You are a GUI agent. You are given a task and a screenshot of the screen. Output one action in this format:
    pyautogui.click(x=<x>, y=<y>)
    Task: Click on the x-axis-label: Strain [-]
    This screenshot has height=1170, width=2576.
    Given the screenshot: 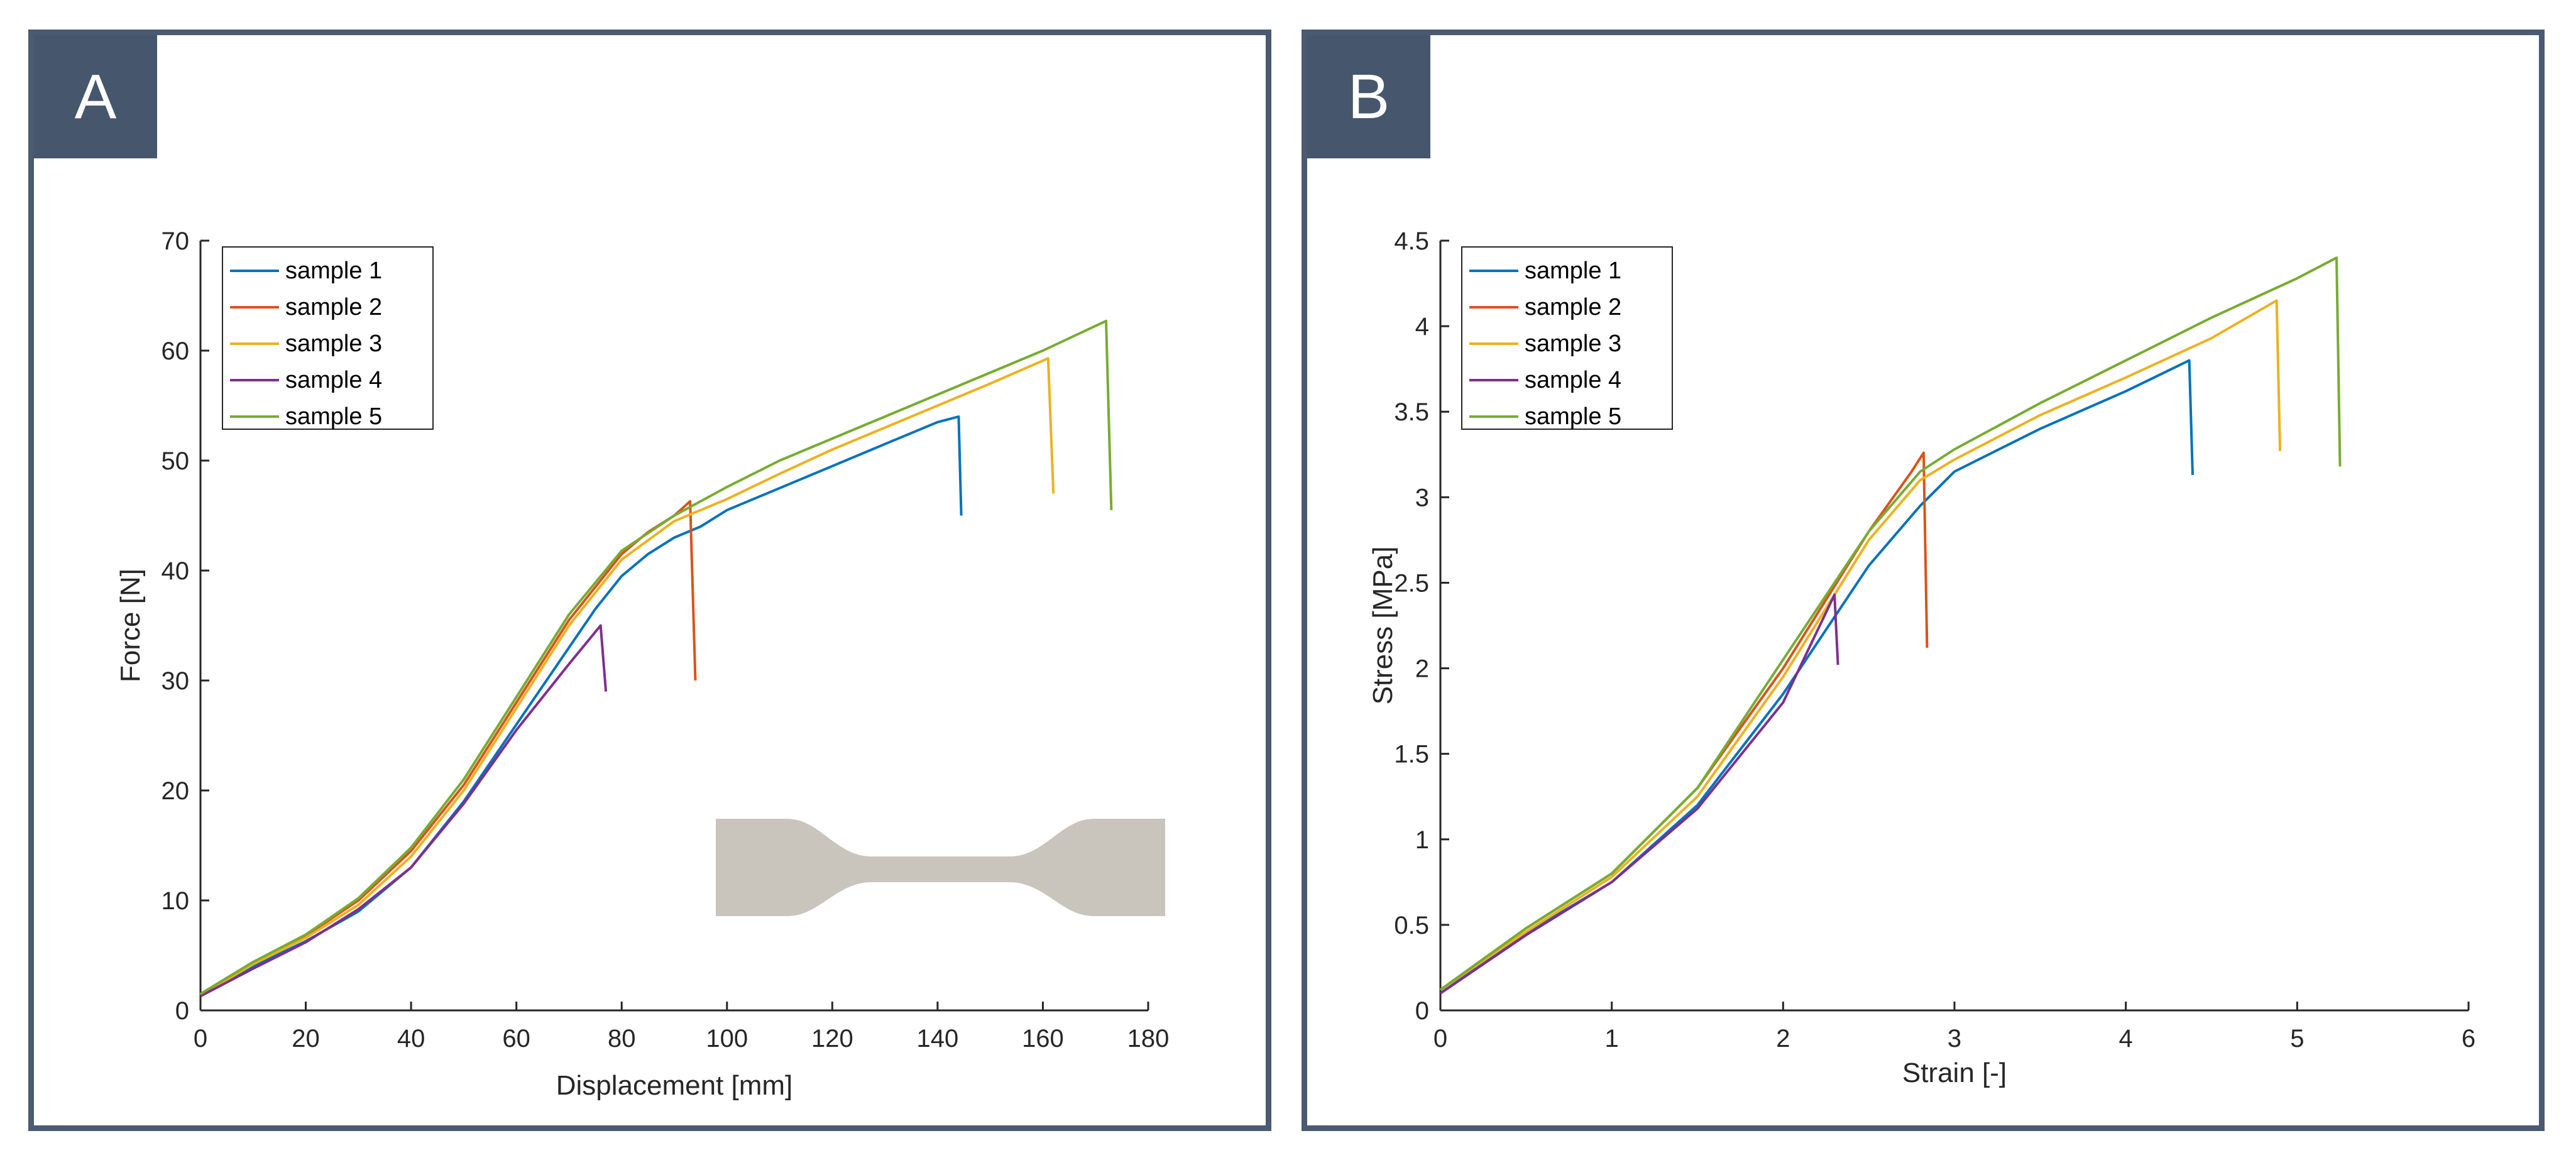 What is the action you would take?
    pyautogui.click(x=1954, y=1073)
    